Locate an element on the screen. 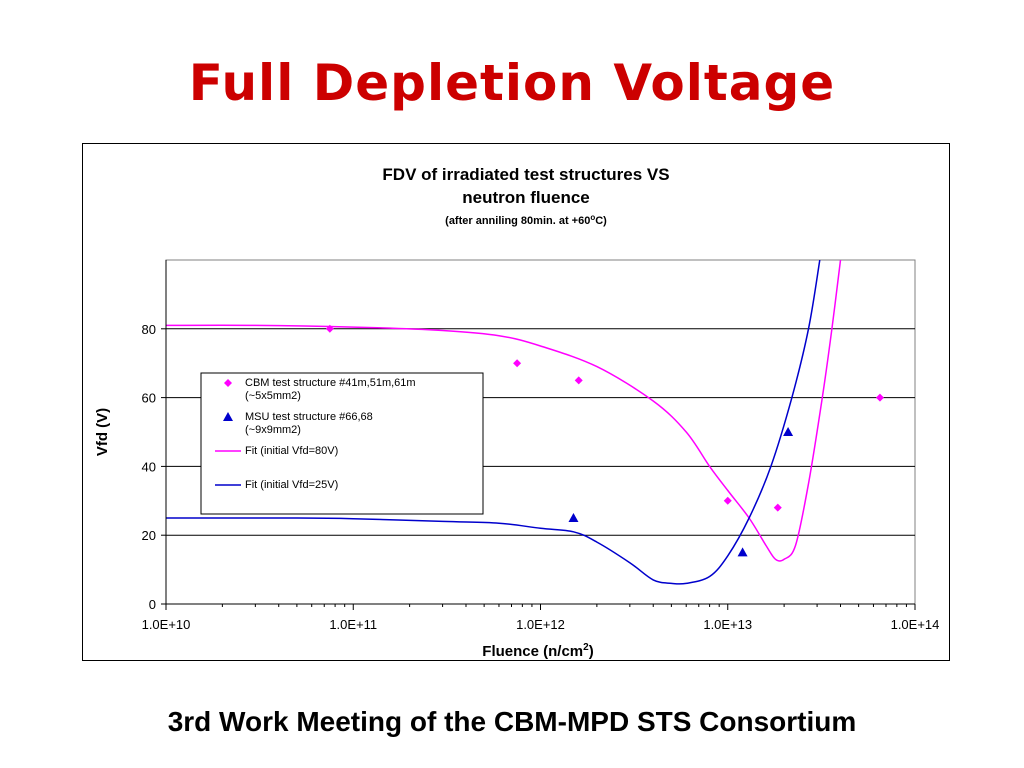 Image resolution: width=1024 pixels, height=768 pixels. legend-label: MSU test structure #66,68 is located at coordinates (309, 417).